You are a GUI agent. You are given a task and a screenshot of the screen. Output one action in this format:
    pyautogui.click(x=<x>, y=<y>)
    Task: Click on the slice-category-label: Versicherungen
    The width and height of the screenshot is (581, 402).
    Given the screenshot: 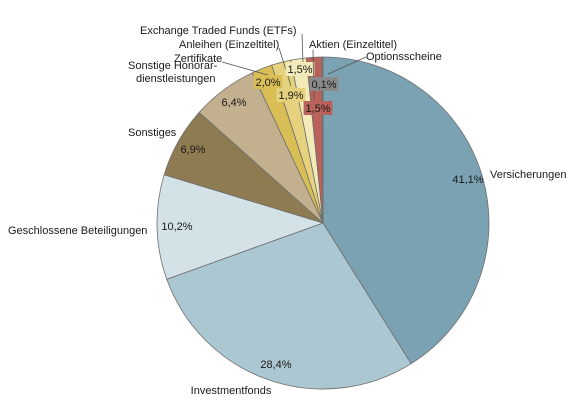 What is the action you would take?
    pyautogui.click(x=528, y=175)
    